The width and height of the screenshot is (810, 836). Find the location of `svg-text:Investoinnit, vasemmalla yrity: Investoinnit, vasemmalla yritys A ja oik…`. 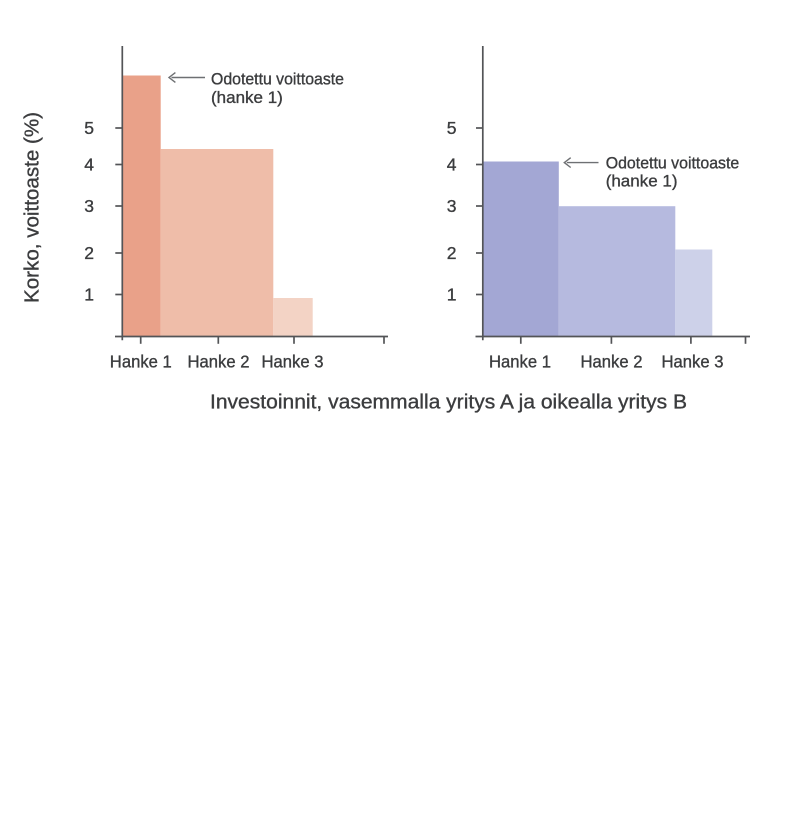

svg-text:Investoinnit, vasemmalla yrity: Investoinnit, vasemmalla yritys A ja oik… is located at coordinates (448, 403).